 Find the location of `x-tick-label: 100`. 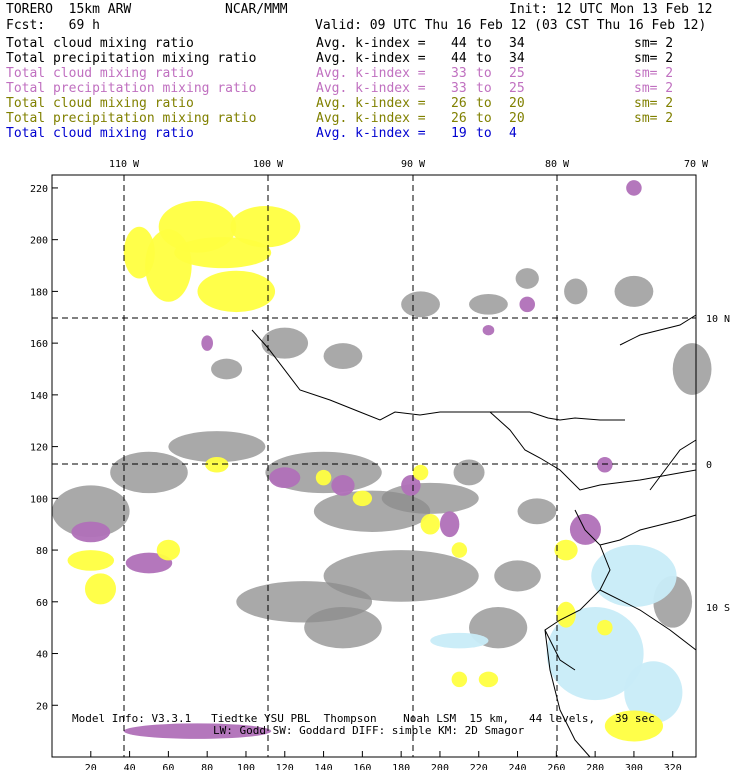

x-tick-label: 100 is located at coordinates (246, 766).